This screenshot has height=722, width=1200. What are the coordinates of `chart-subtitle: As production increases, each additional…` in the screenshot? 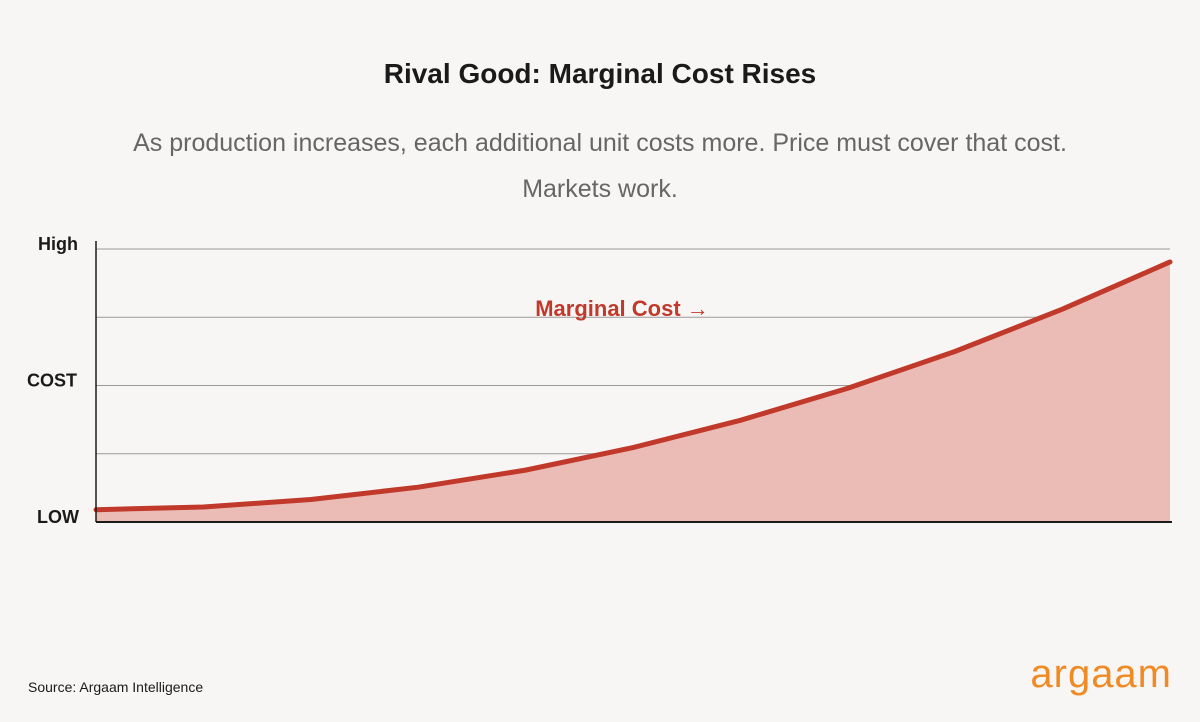 It's located at (600, 166).